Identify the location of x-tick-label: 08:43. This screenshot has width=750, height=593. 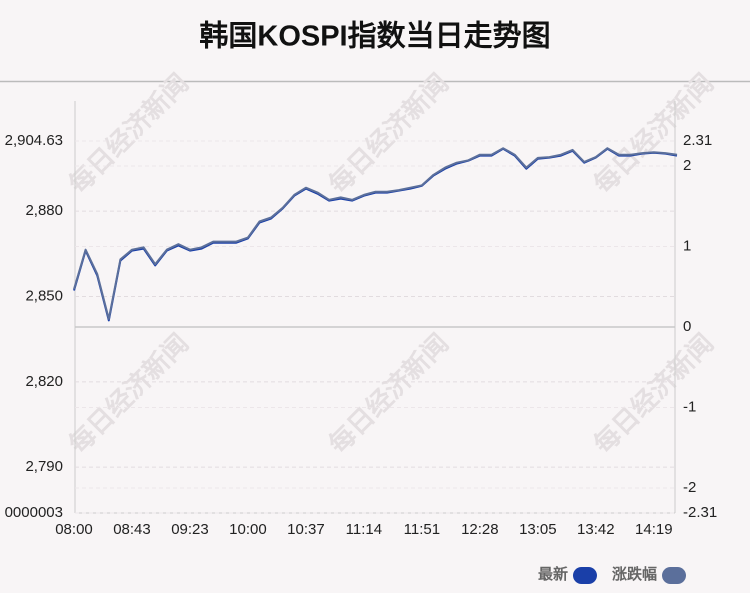
(132, 529).